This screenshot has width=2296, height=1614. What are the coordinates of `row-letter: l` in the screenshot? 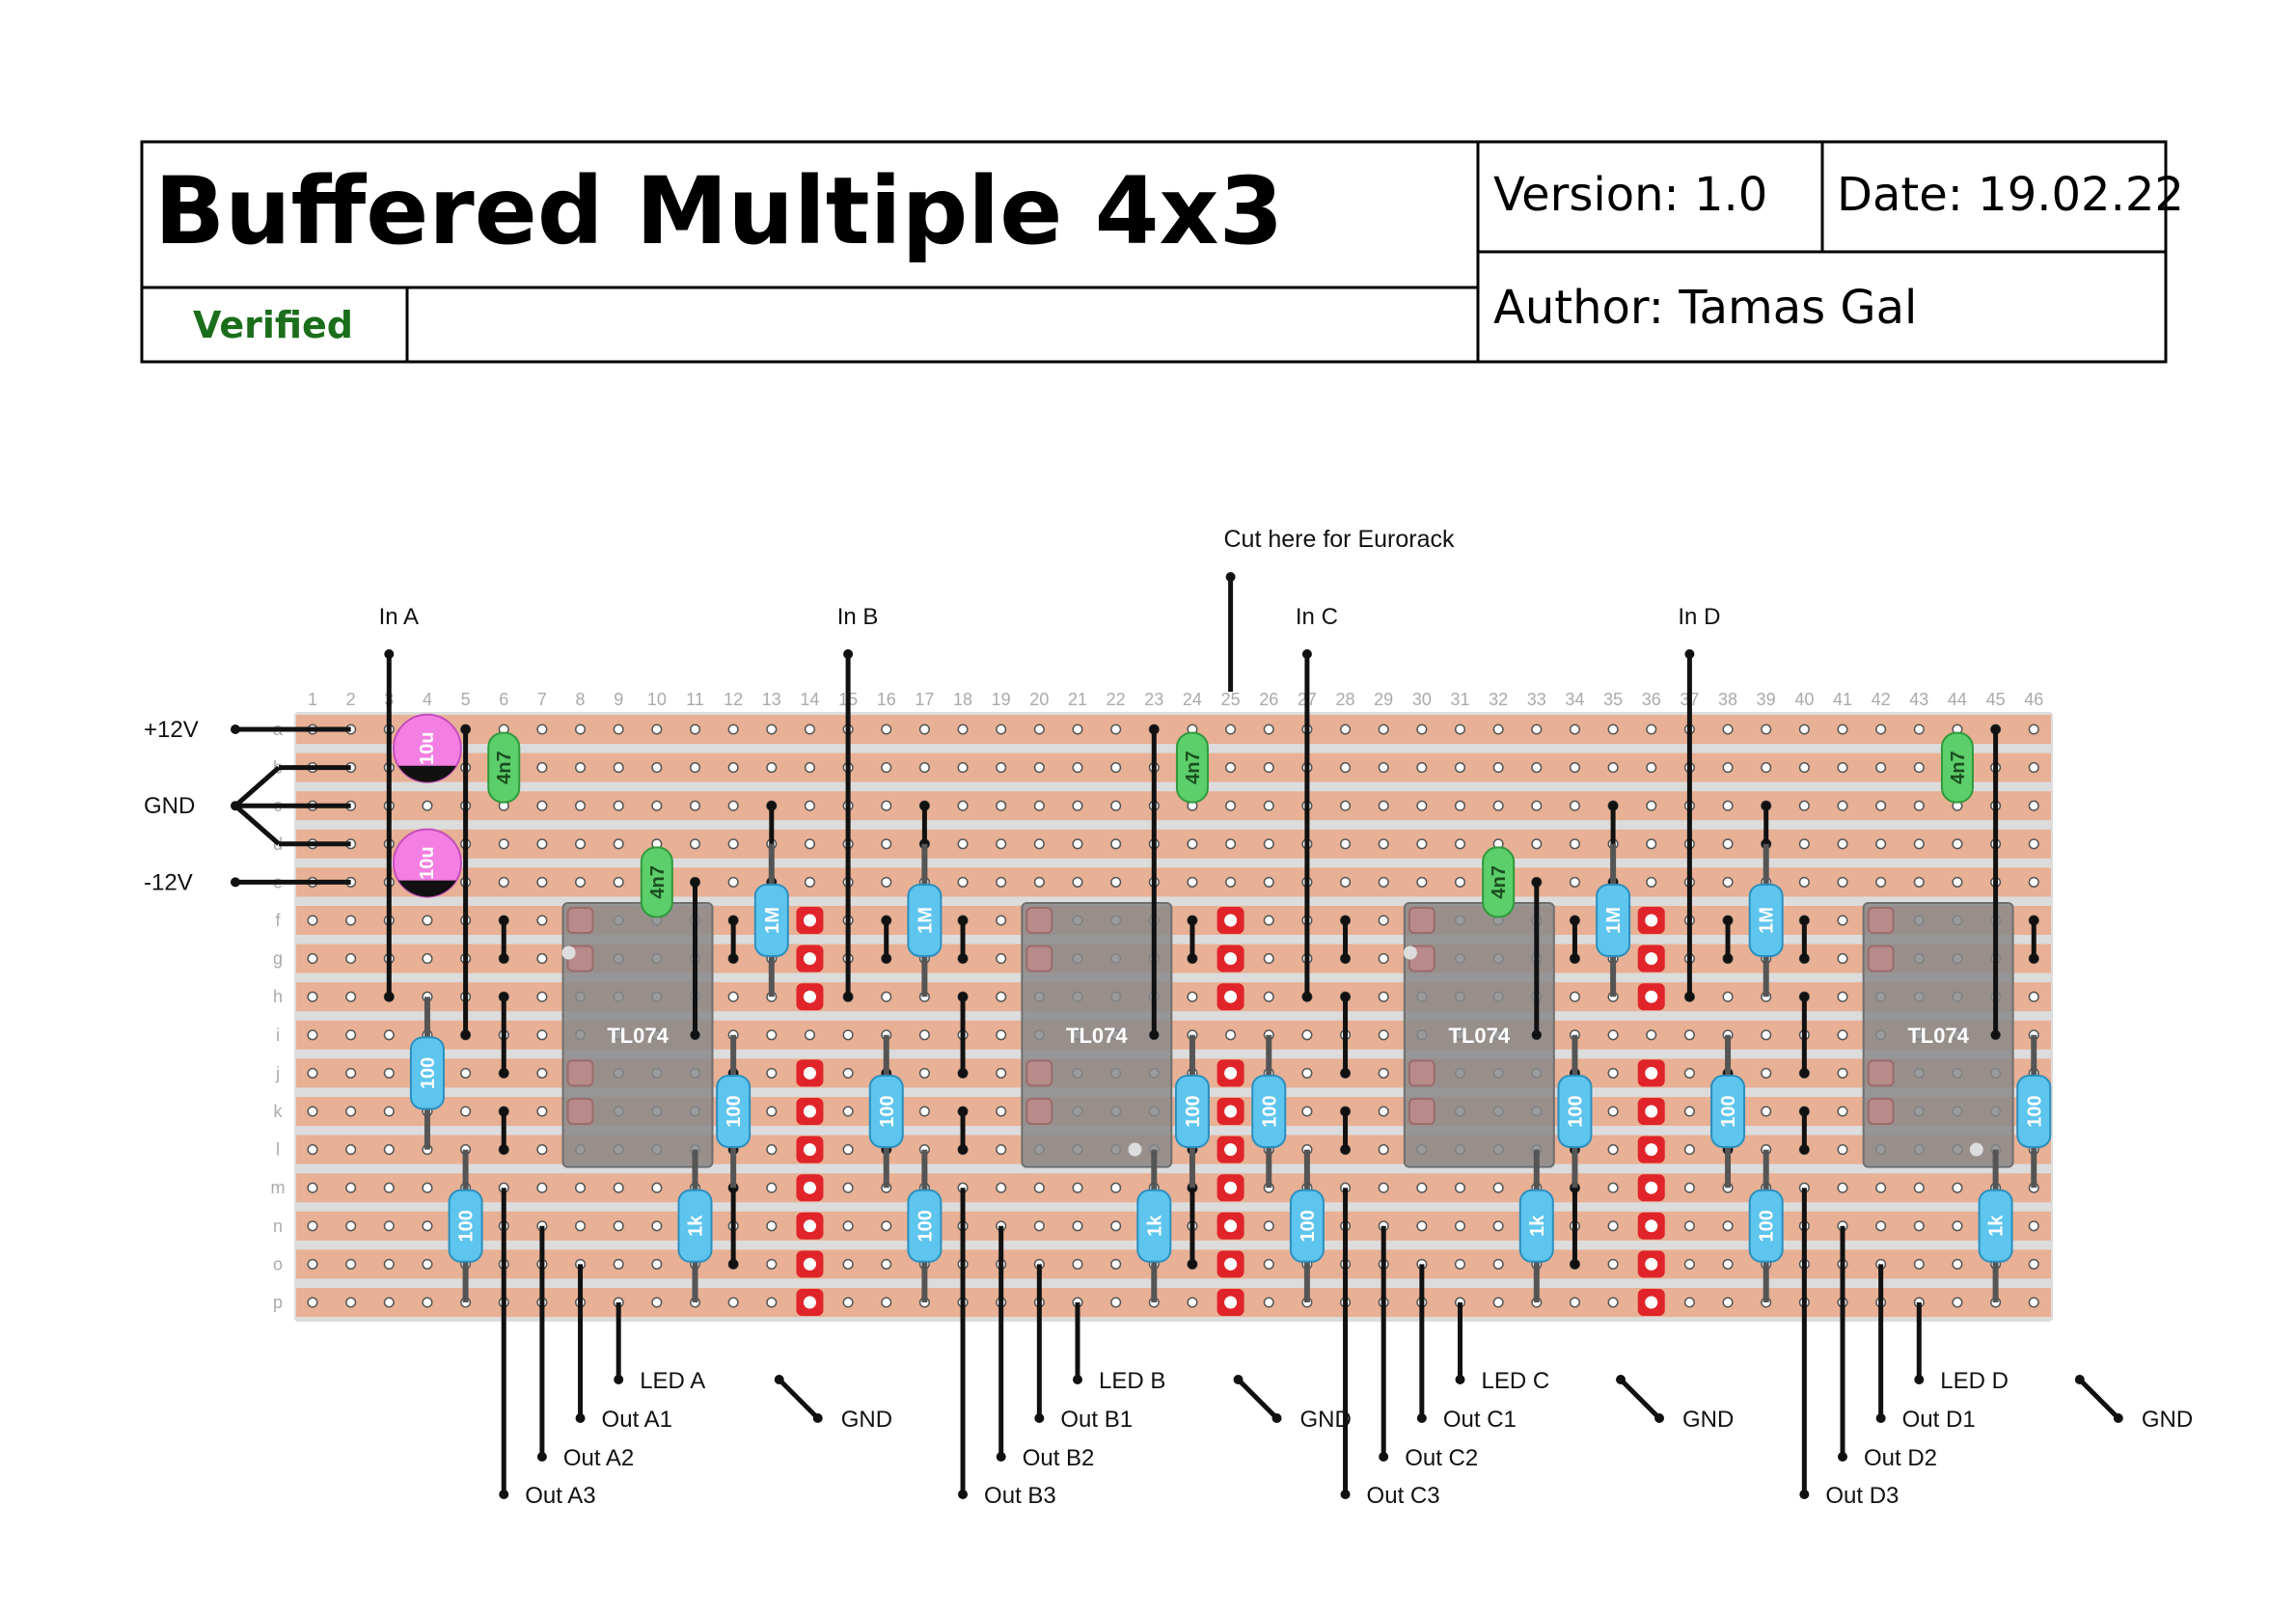 It's located at (278, 1150).